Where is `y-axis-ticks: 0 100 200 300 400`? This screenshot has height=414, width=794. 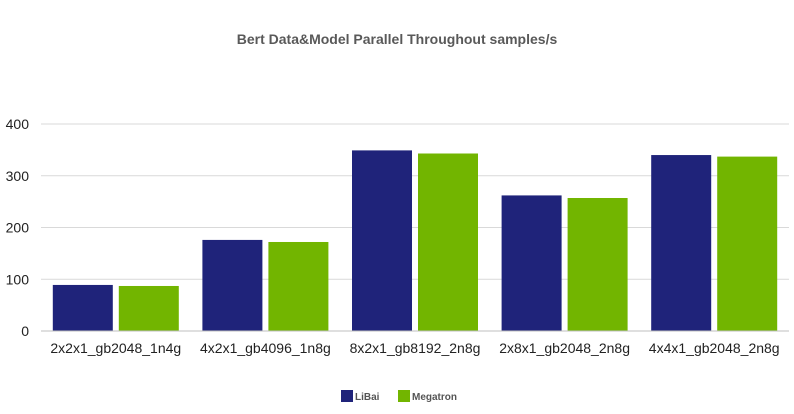
y-axis-ticks: 0 100 200 300 400 is located at coordinates (18, 227).